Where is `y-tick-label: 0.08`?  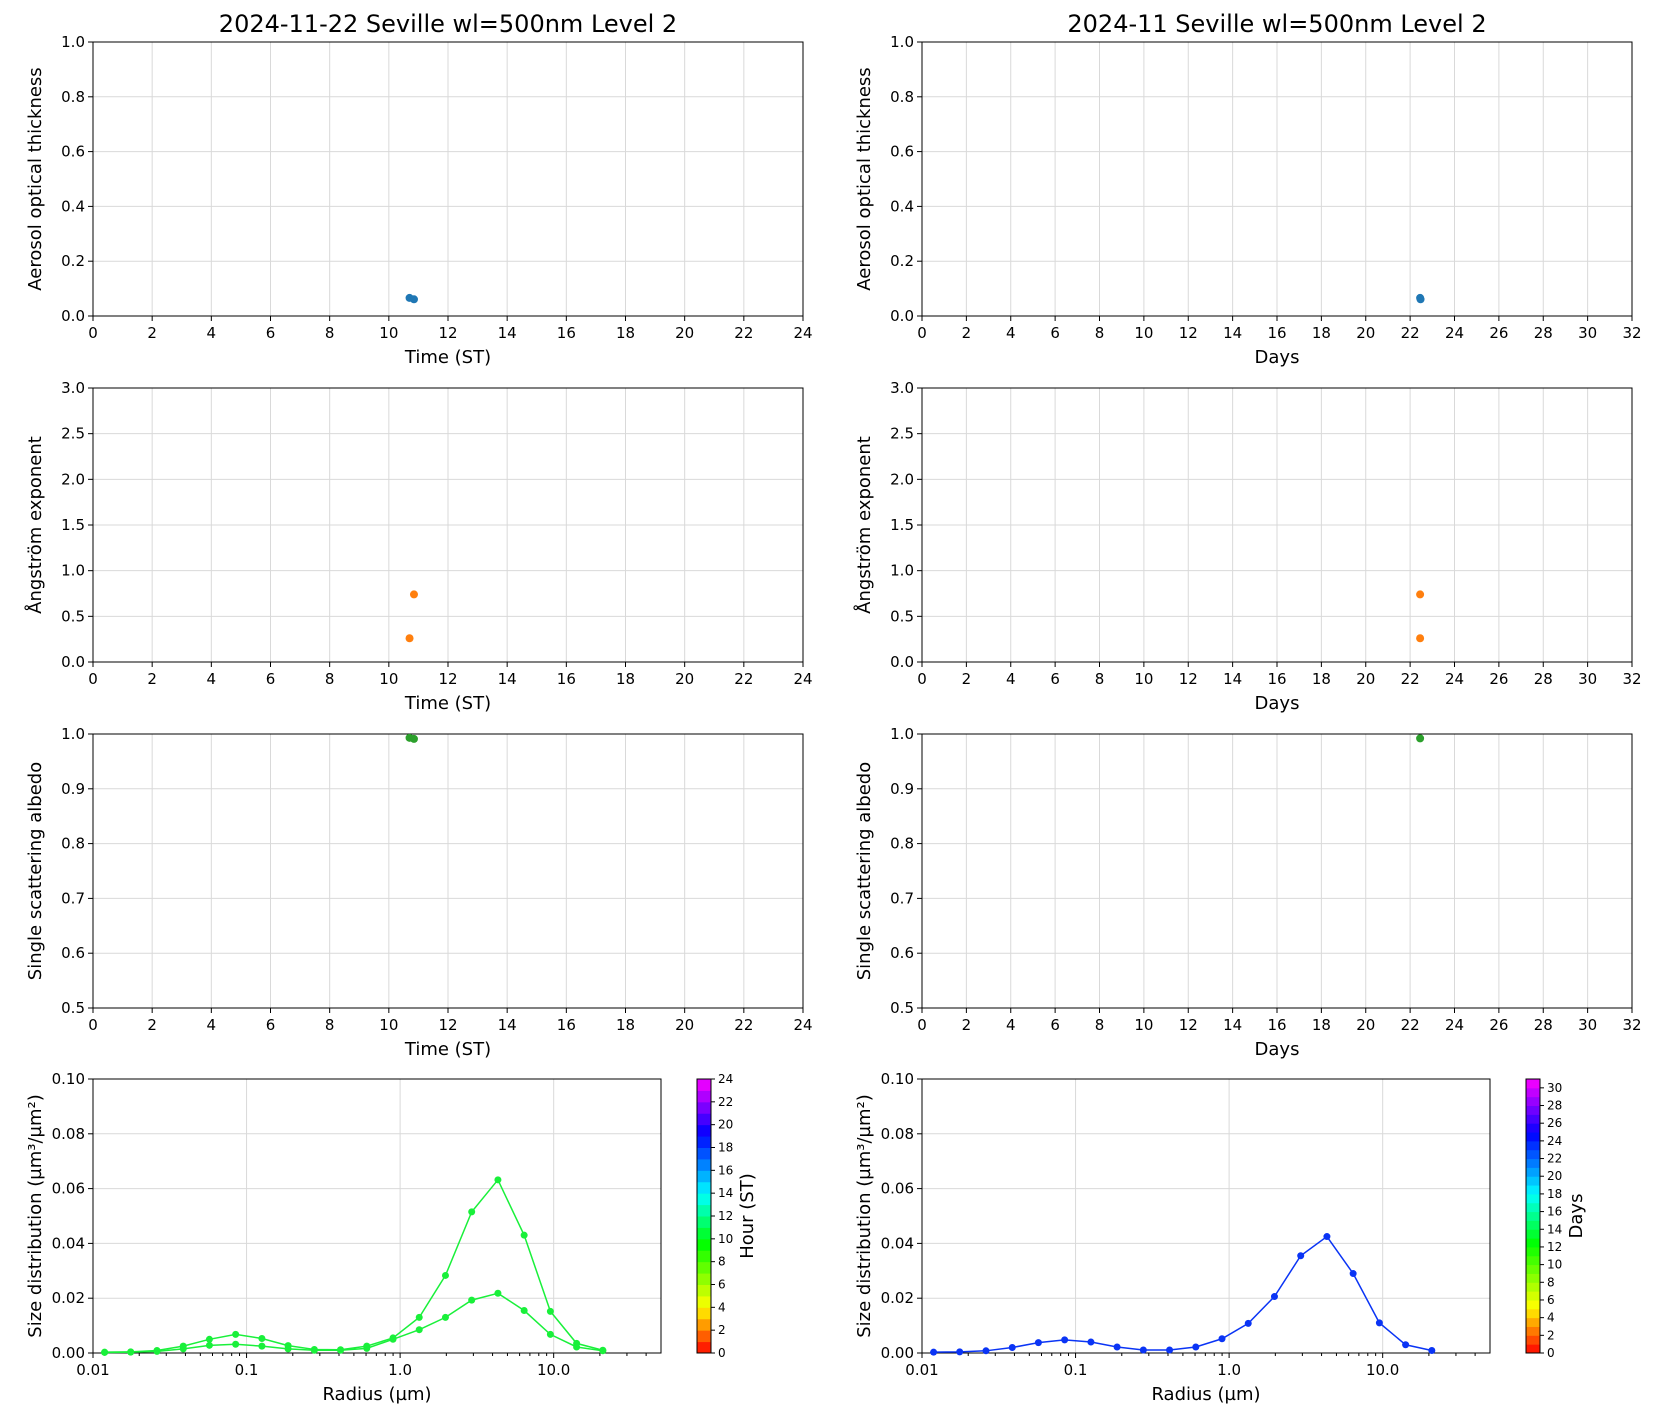
y-tick-label: 0.08 is located at coordinates (68, 1134).